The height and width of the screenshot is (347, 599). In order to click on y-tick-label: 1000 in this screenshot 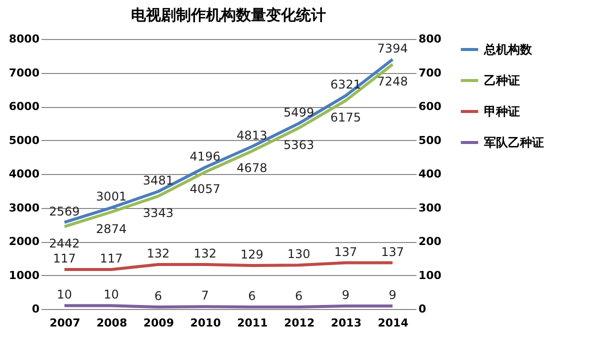, I will do `click(24, 275)`.